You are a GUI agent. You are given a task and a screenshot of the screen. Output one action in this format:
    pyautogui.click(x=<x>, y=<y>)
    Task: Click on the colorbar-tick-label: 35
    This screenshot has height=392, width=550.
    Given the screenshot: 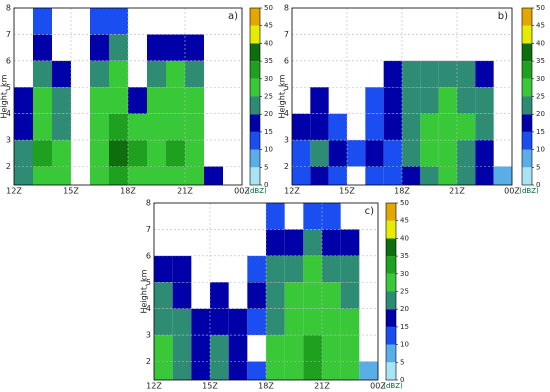 What is the action you would take?
    pyautogui.click(x=404, y=256)
    